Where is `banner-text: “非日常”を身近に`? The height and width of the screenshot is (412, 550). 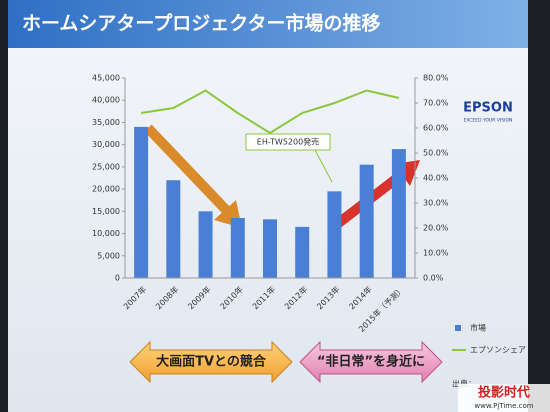
banner-text: “非日常”を身近に is located at coordinates (371, 362).